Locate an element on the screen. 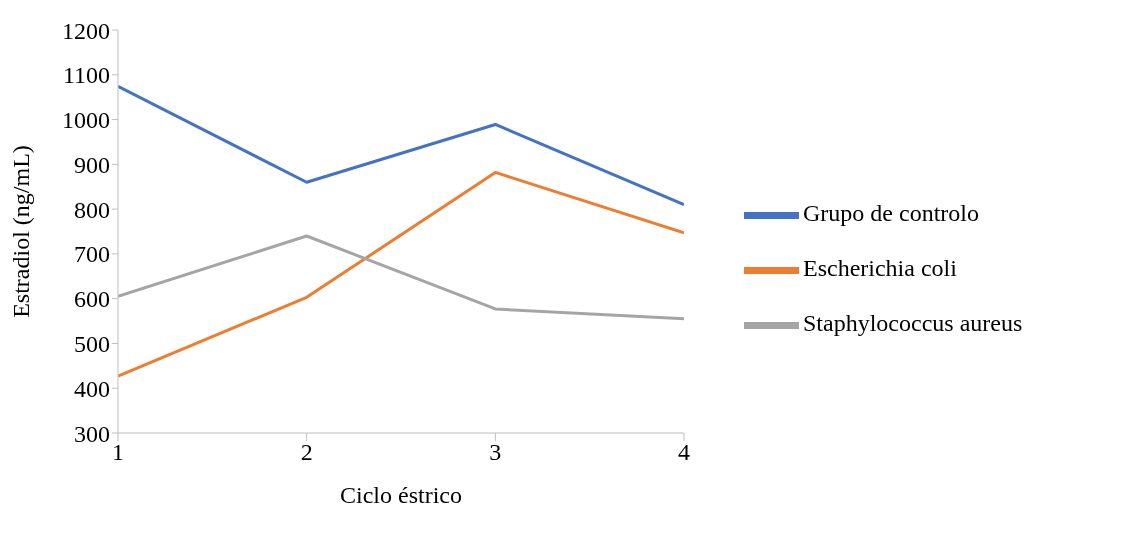 This screenshot has width=1122, height=533. legend-label: Grupo de controlo is located at coordinates (891, 213).